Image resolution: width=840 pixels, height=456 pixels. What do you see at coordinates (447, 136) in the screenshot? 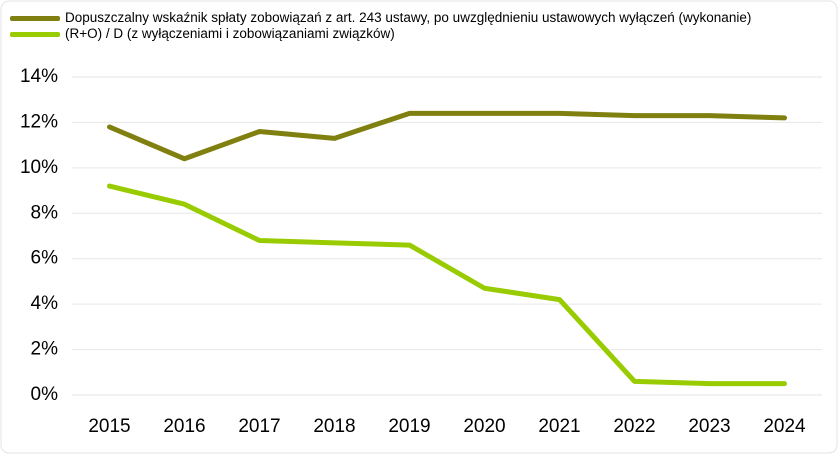
I see `series-line` at bounding box center [447, 136].